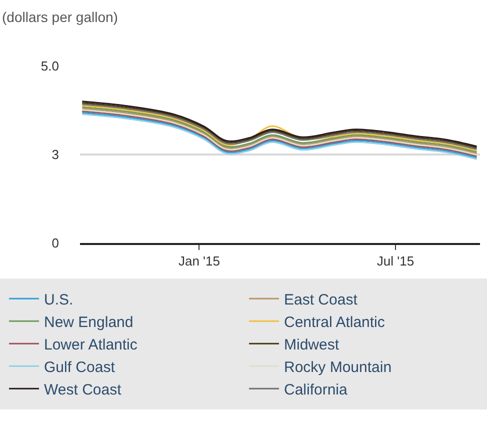 The image size is (487, 447). I want to click on legend-label: Lower Atlantic, so click(91, 345).